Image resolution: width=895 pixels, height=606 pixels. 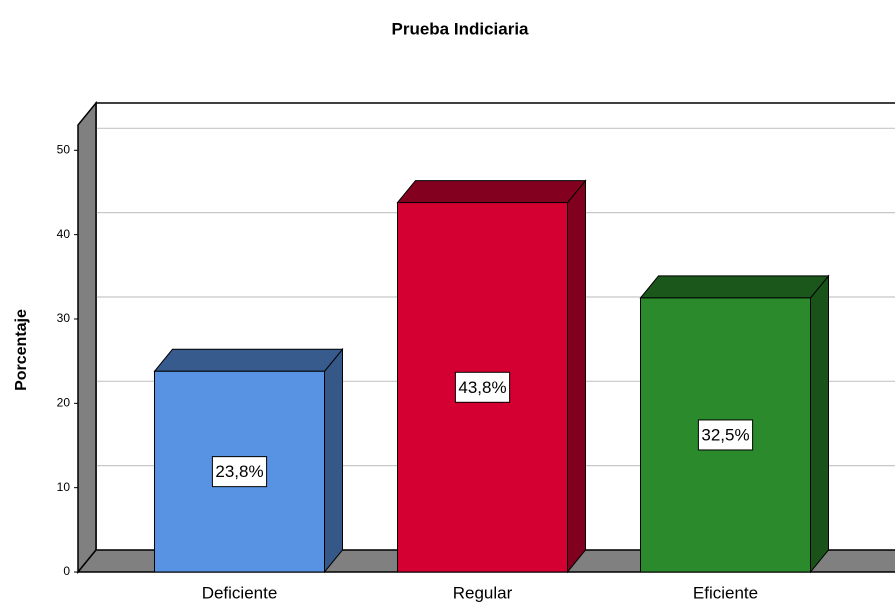 I want to click on y-axis-title: Porcentaje, so click(x=21, y=350).